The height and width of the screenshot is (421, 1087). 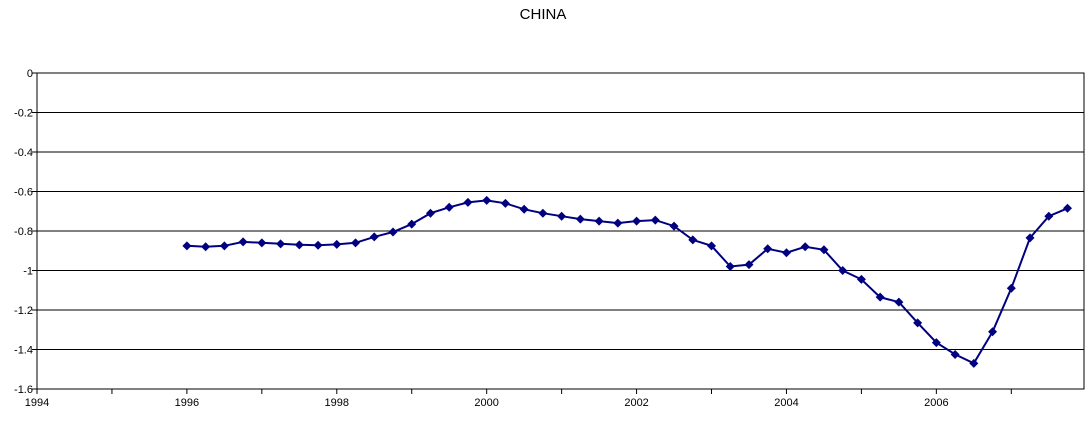 What do you see at coordinates (23, 351) in the screenshot?
I see `y-tick-label: -1.4` at bounding box center [23, 351].